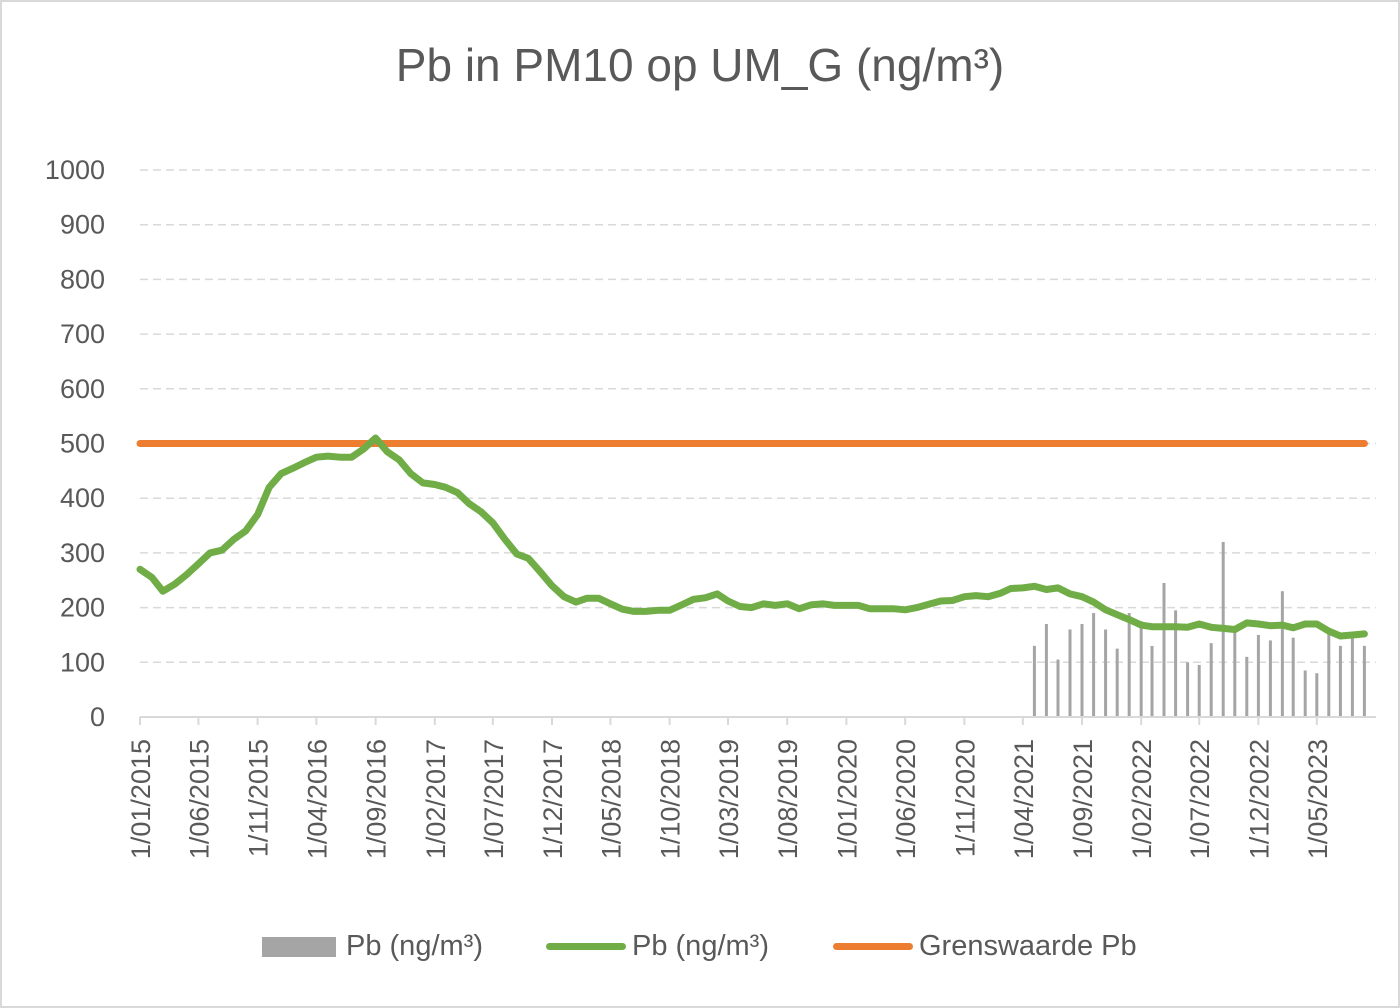  Describe the element at coordinates (847, 799) in the screenshot. I see `x-tick-label: 1/01/2020` at that location.